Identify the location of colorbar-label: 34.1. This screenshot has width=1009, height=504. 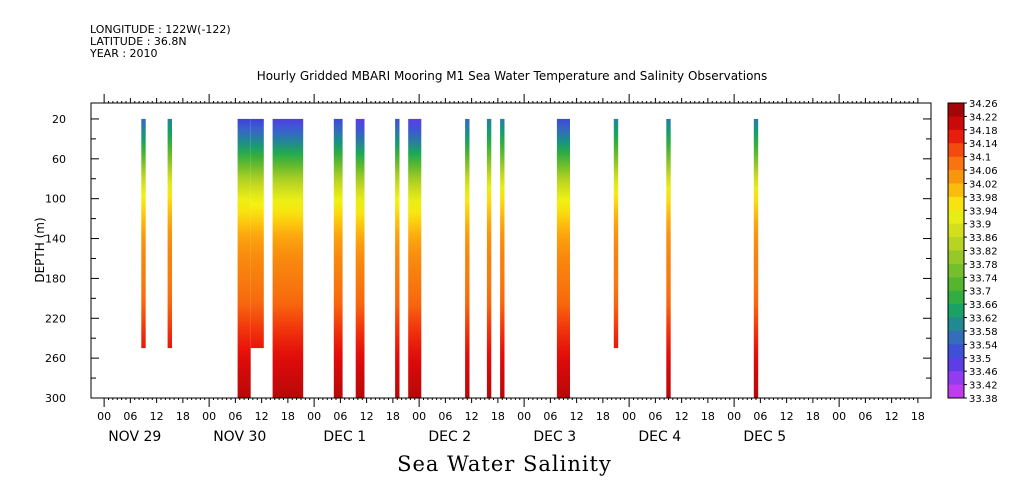
(980, 158).